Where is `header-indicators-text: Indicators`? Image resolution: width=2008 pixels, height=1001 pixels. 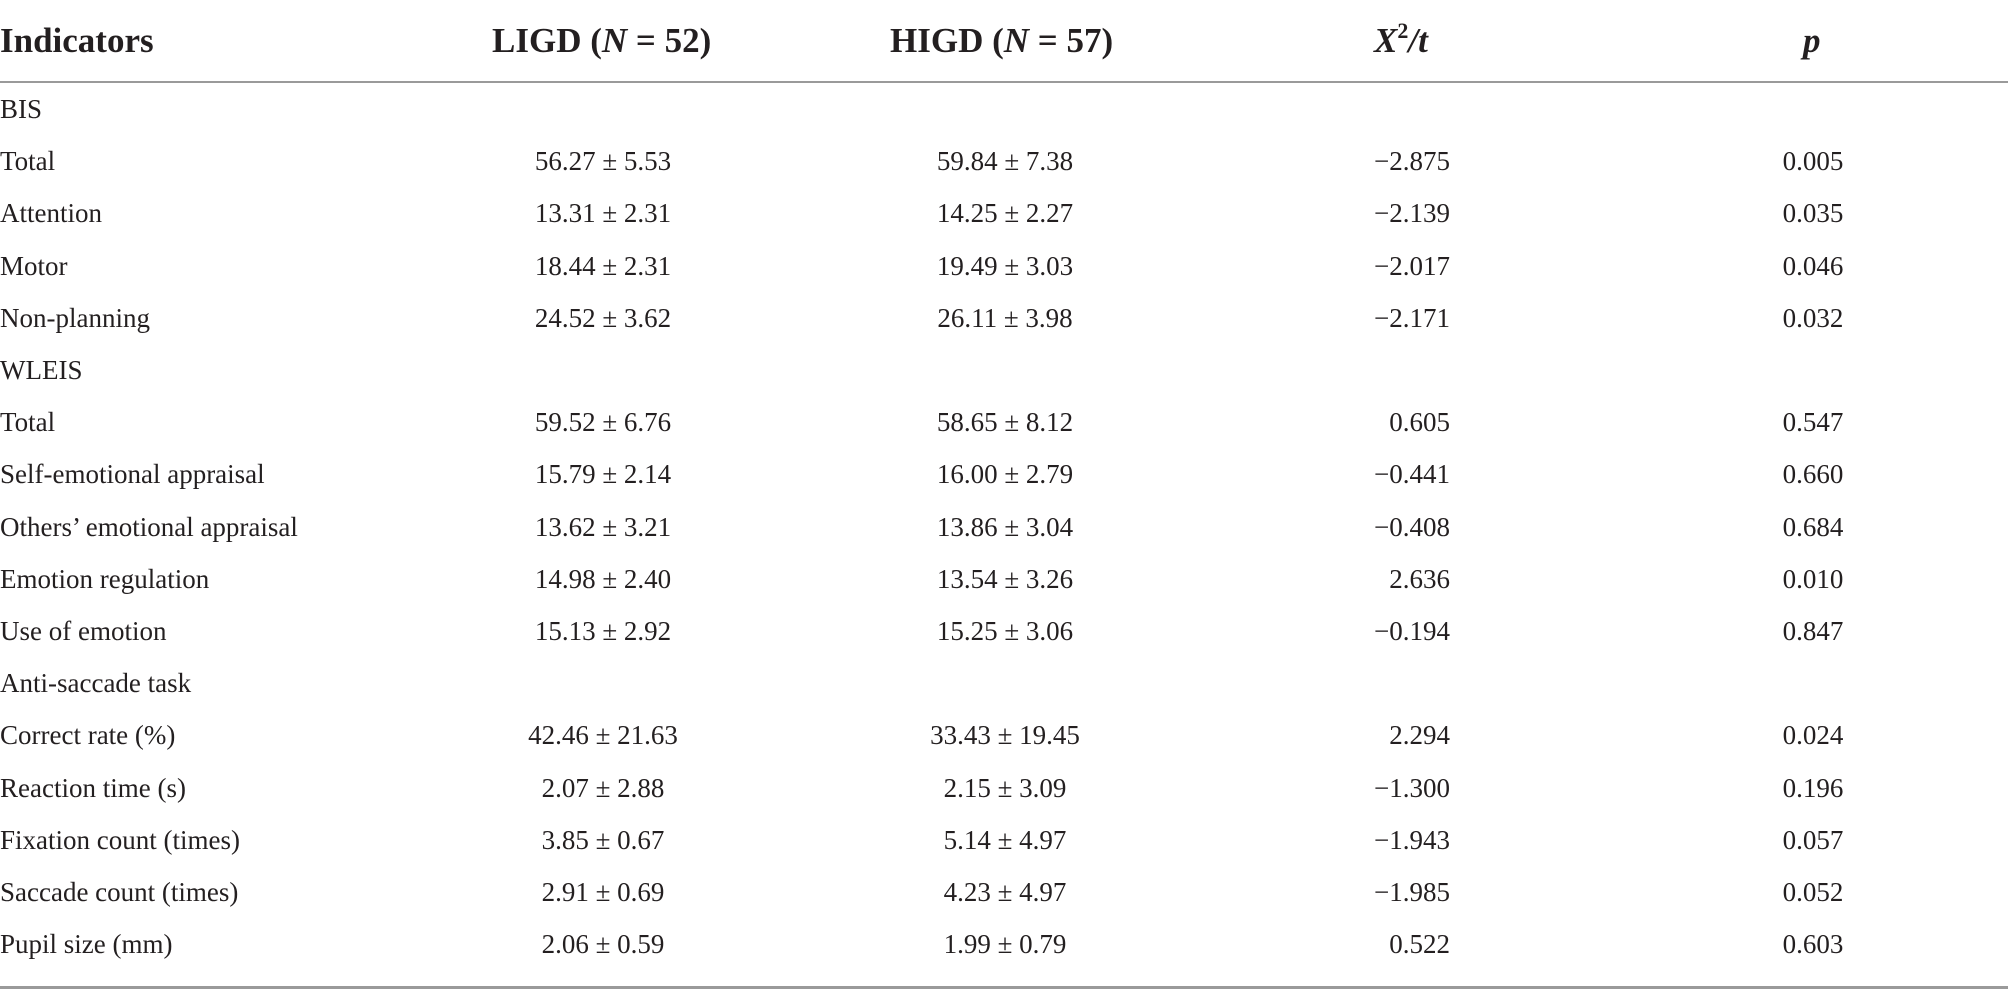
header-indicators-text: Indicators is located at coordinates (77, 40).